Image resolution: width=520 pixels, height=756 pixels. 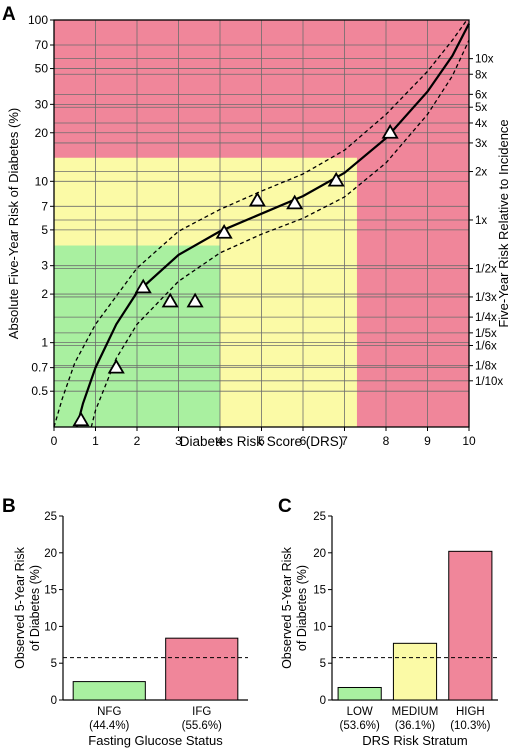 What do you see at coordinates (481, 124) in the screenshot?
I see `y2-tick-label: 4x` at bounding box center [481, 124].